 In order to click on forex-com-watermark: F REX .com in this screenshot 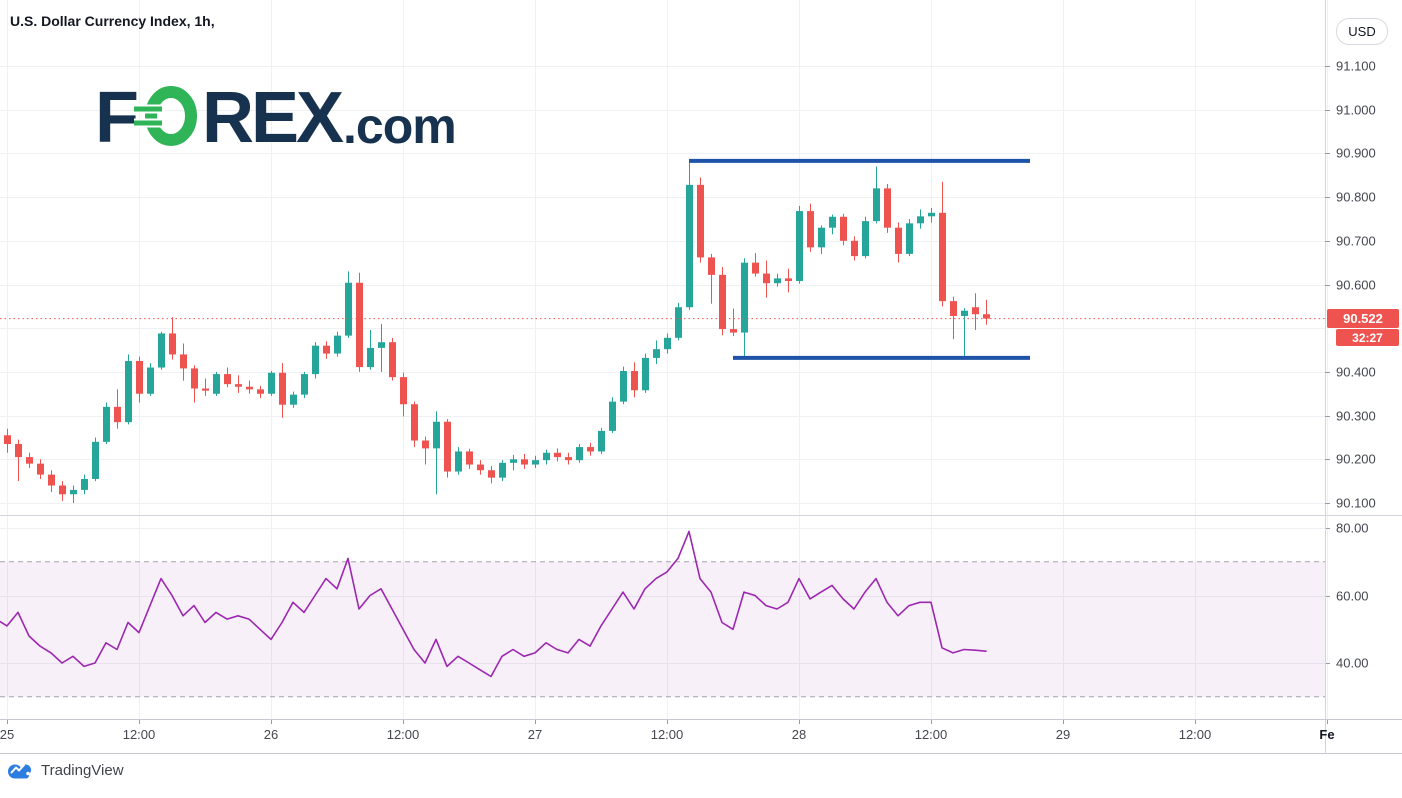, I will do `click(276, 117)`.